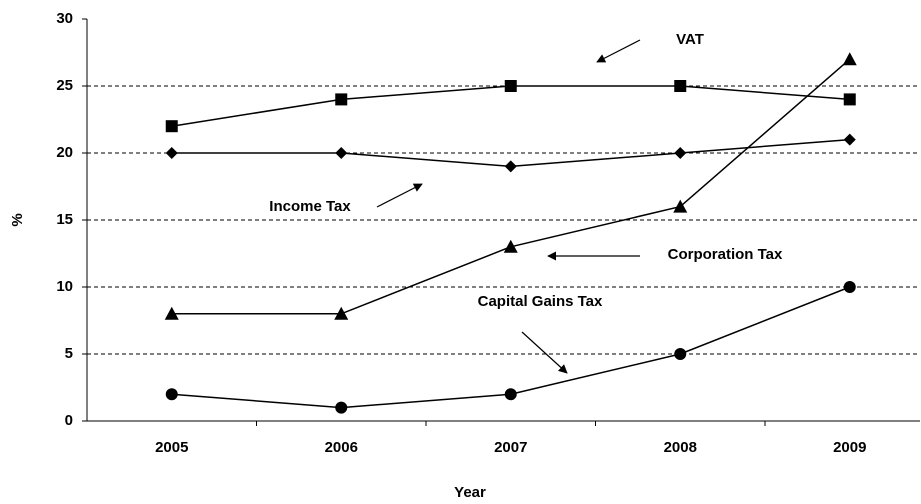  I want to click on y-tick-label: 10, so click(64, 286).